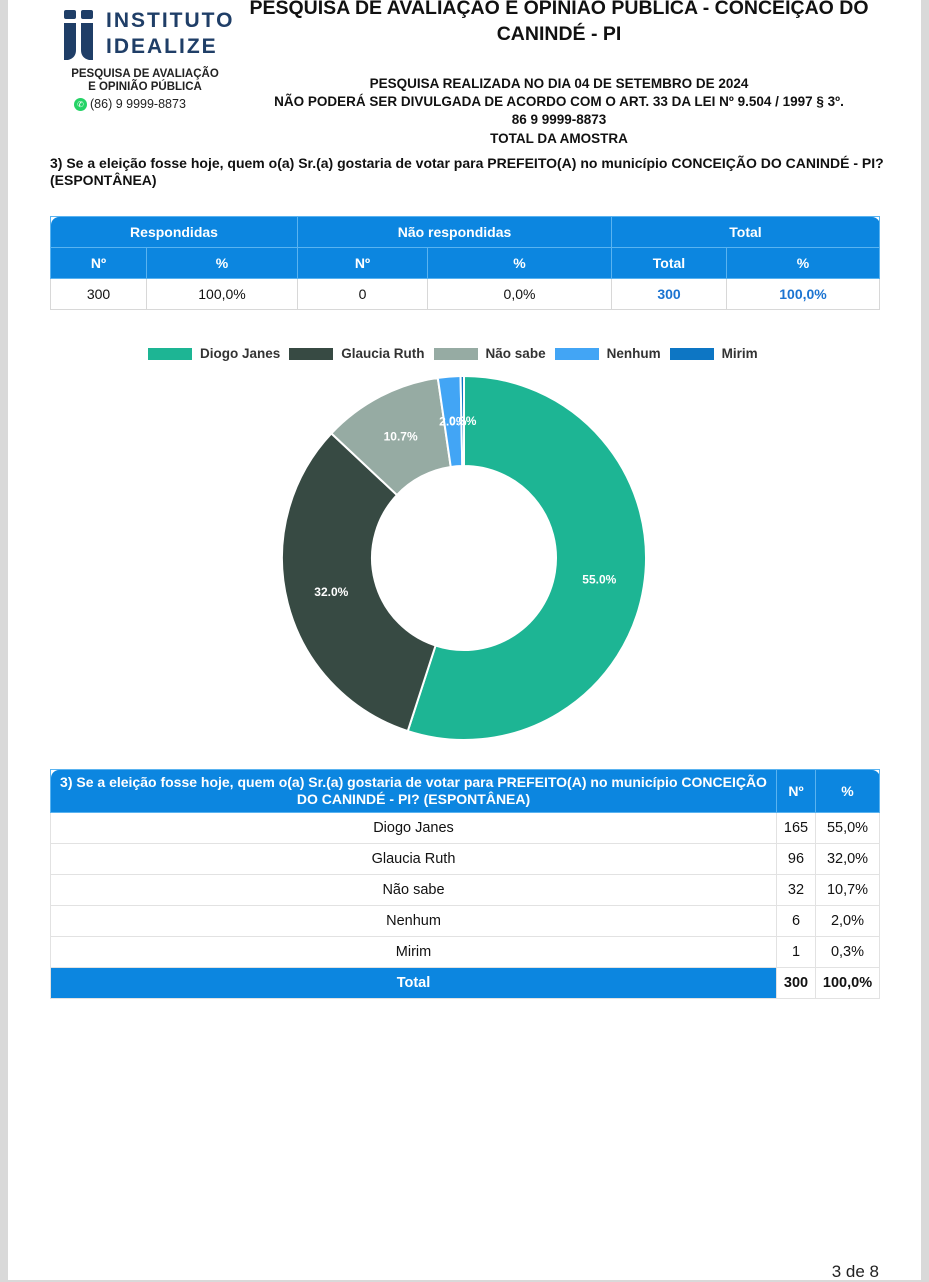 The width and height of the screenshot is (929, 1282). Describe the element at coordinates (145, 87) in the screenshot. I see `logo-tagline-line2: E OPINIÃO PÚBLICA` at that location.